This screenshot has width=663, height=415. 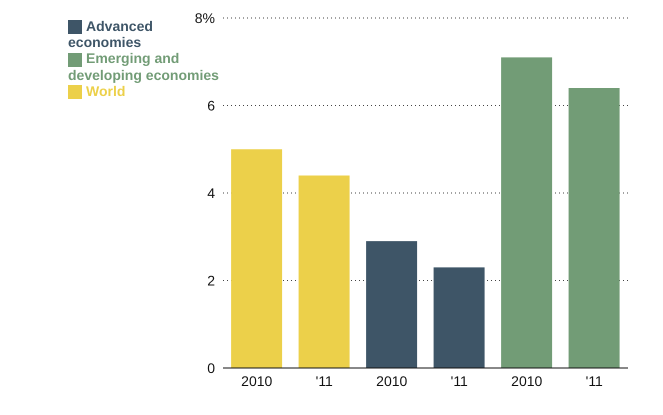 I want to click on legend-label: Advanced economies, so click(x=110, y=34).